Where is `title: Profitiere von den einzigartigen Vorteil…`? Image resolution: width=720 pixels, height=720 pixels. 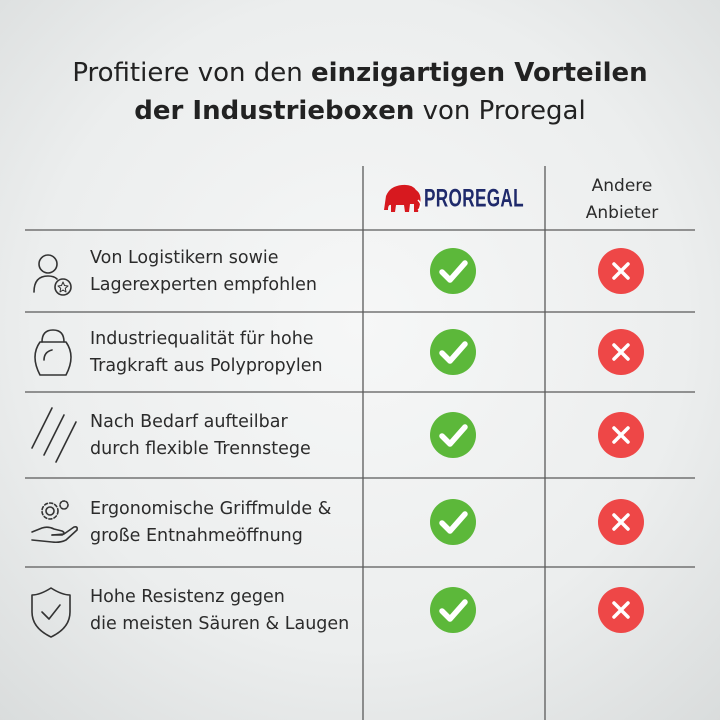
title: Profitiere von den einzigartigen Vorteil… is located at coordinates (359, 92).